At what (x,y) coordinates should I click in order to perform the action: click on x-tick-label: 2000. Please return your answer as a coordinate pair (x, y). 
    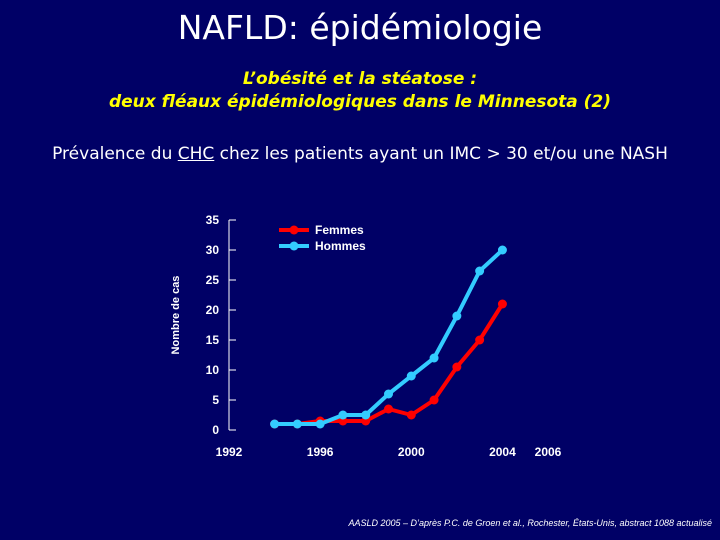
    Looking at the image, I should click on (411, 452).